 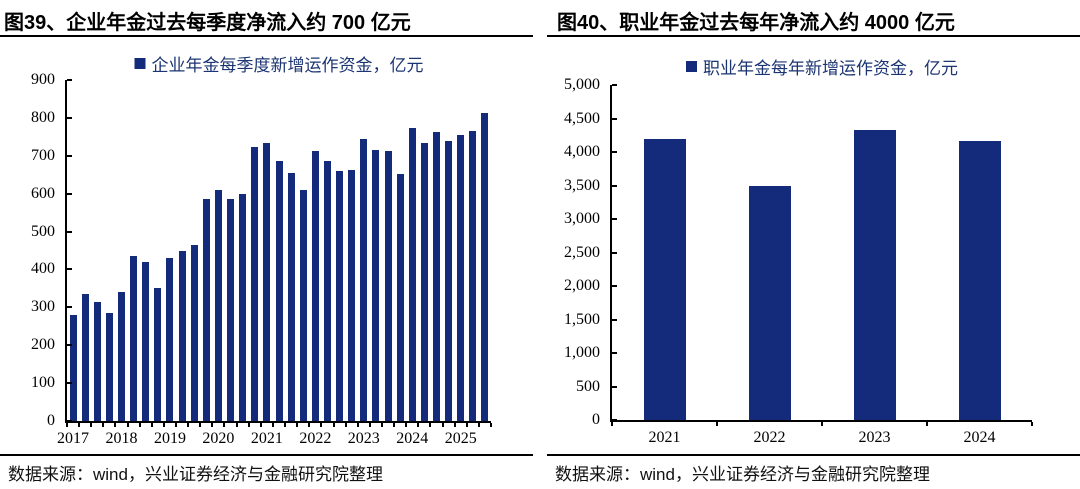 I want to click on x-axis-tick-label: 2018, so click(x=121, y=438).